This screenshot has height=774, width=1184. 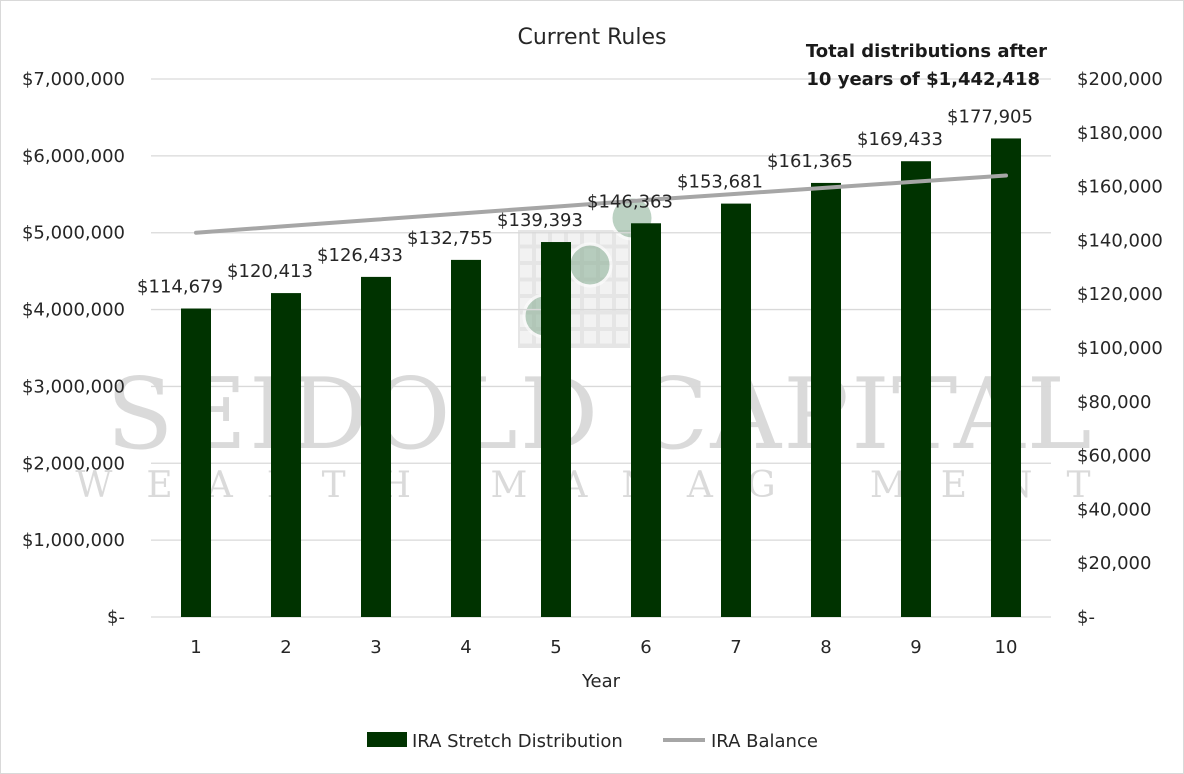 I want to click on y2-tick-label: $200,000, so click(x=1120, y=79).